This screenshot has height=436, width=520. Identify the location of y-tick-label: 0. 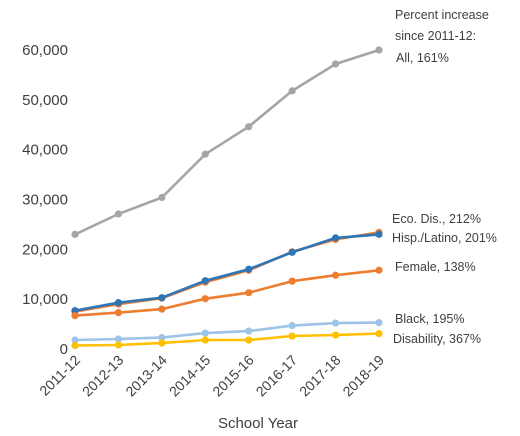
(64, 349).